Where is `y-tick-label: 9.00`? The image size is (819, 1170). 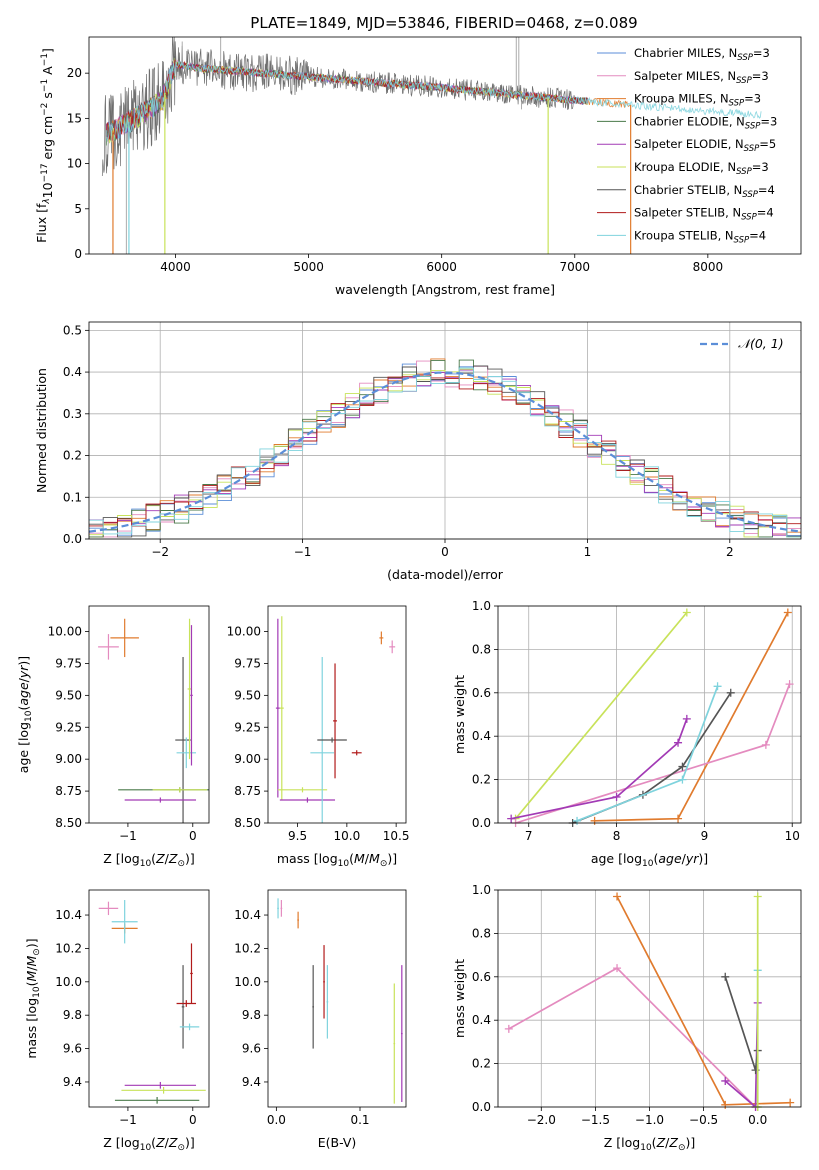
y-tick-label: 9.00 is located at coordinates (68, 759).